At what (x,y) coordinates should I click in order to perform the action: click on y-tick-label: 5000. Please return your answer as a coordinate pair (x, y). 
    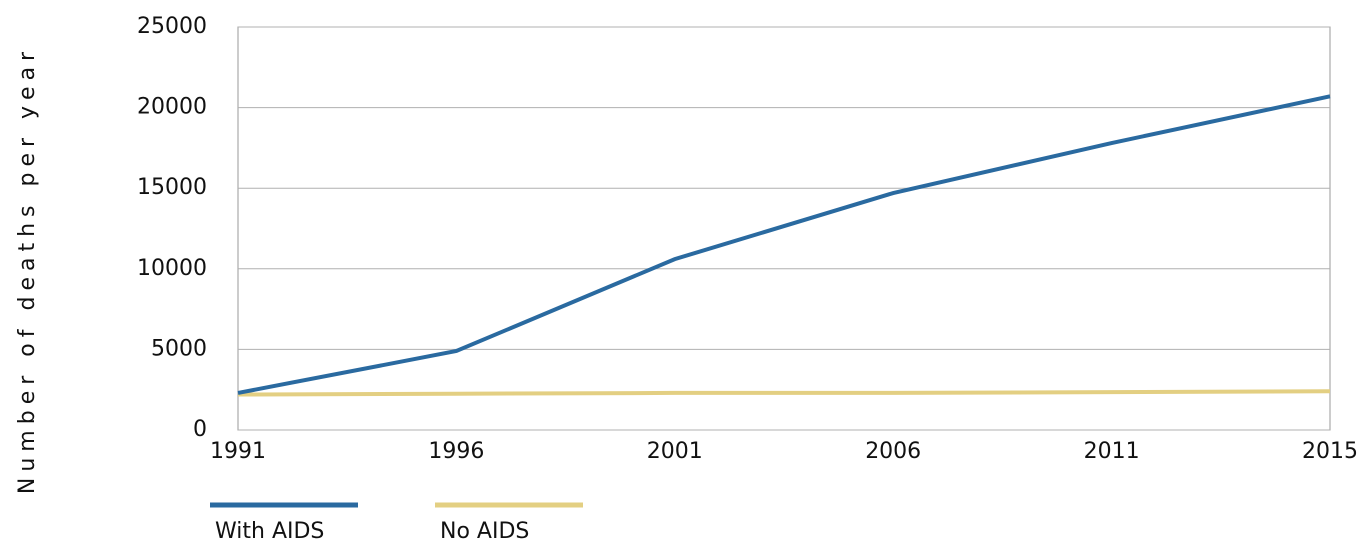
    Looking at the image, I should click on (179, 348).